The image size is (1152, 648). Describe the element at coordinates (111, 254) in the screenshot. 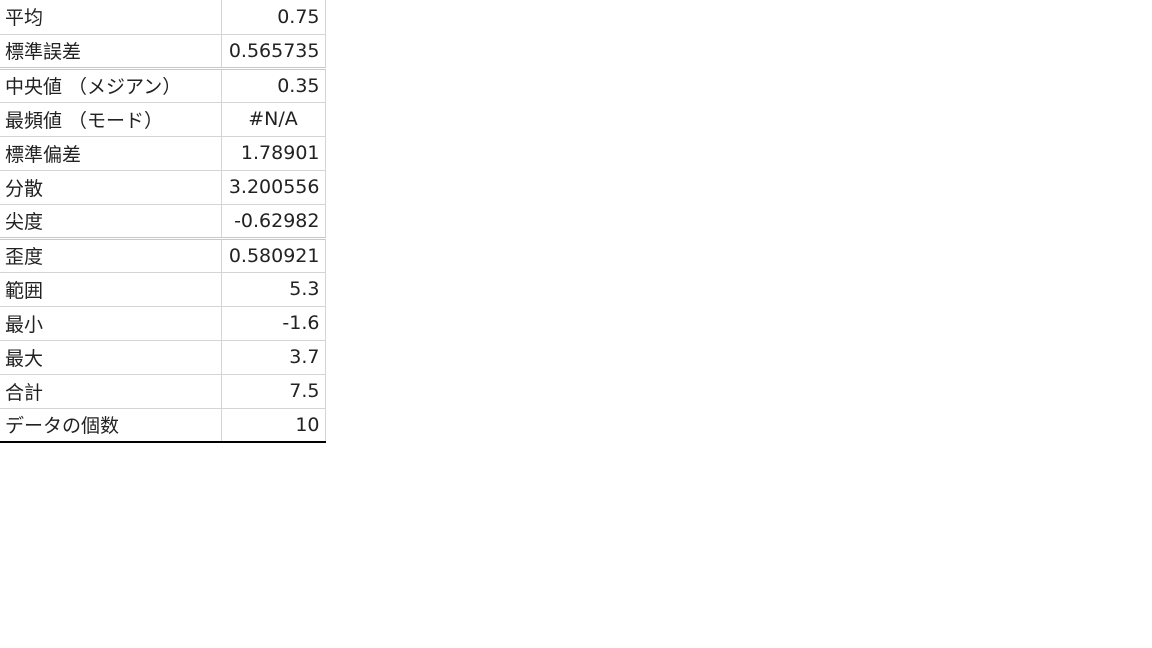

I see `stat-label-cell: 歪度` at that location.